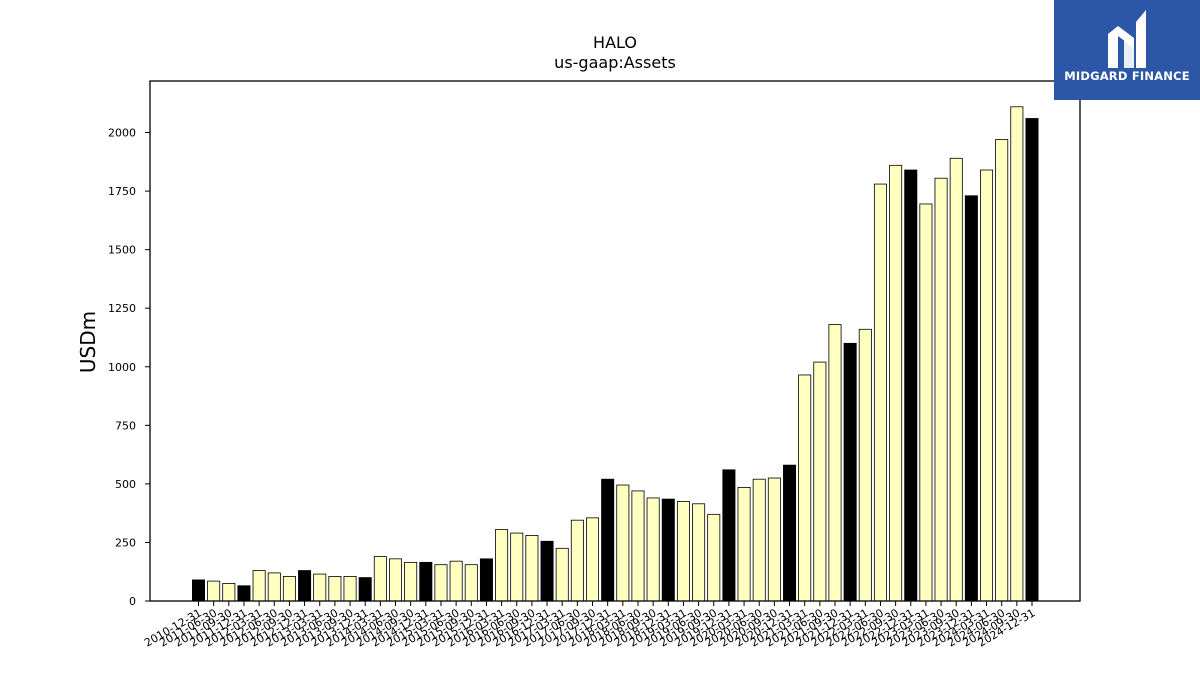  What do you see at coordinates (1127, 76) in the screenshot?
I see `brand-name: MIDGARD FINANCE` at bounding box center [1127, 76].